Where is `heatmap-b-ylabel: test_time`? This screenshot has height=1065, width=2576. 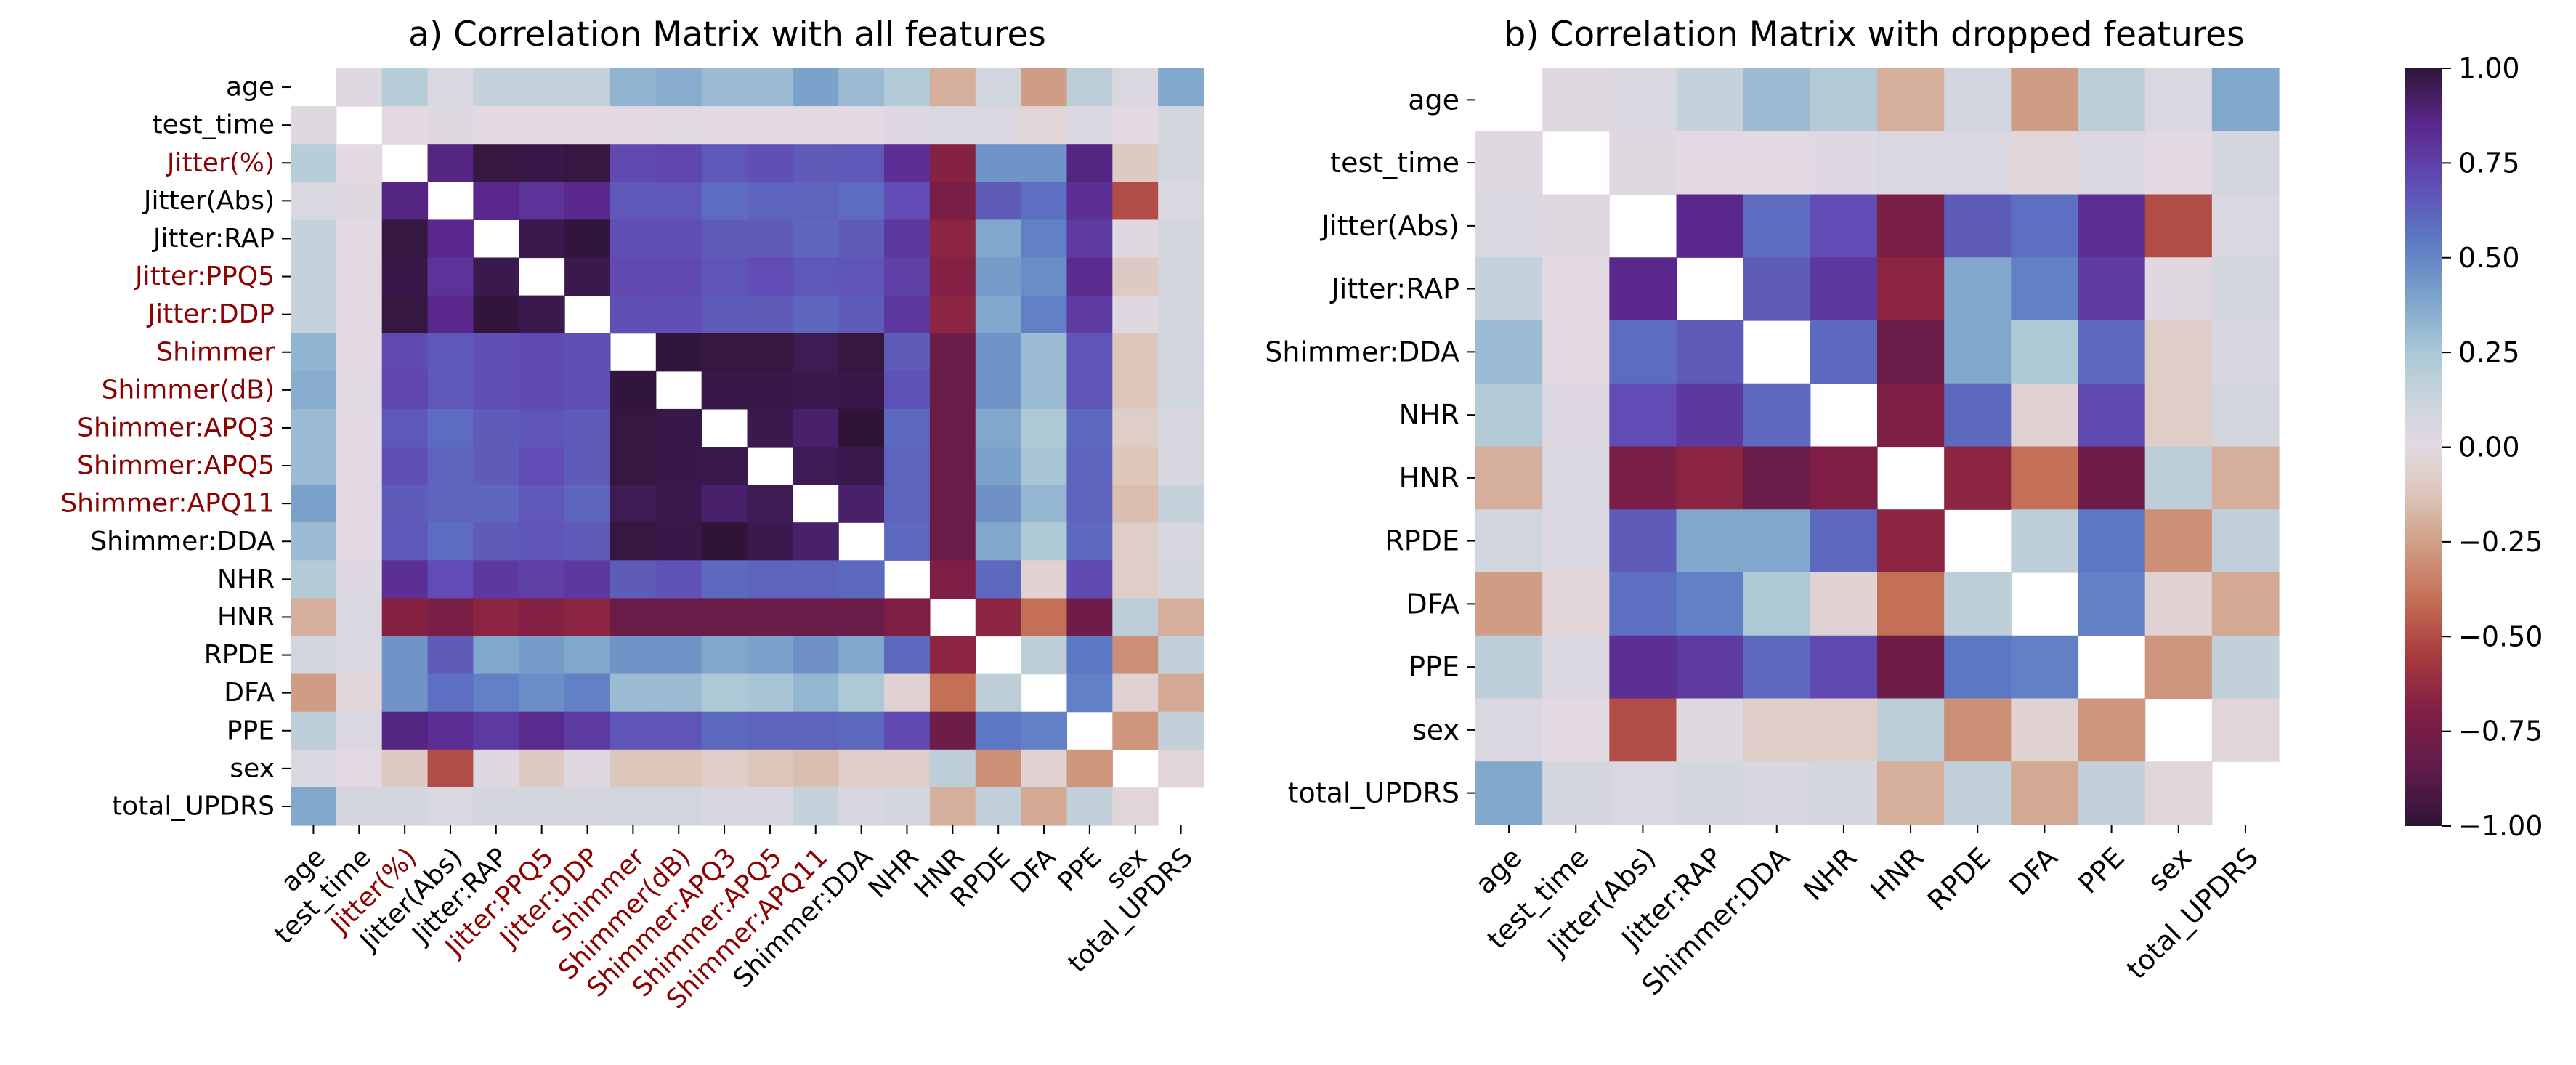 heatmap-b-ylabel: test_time is located at coordinates (1394, 163).